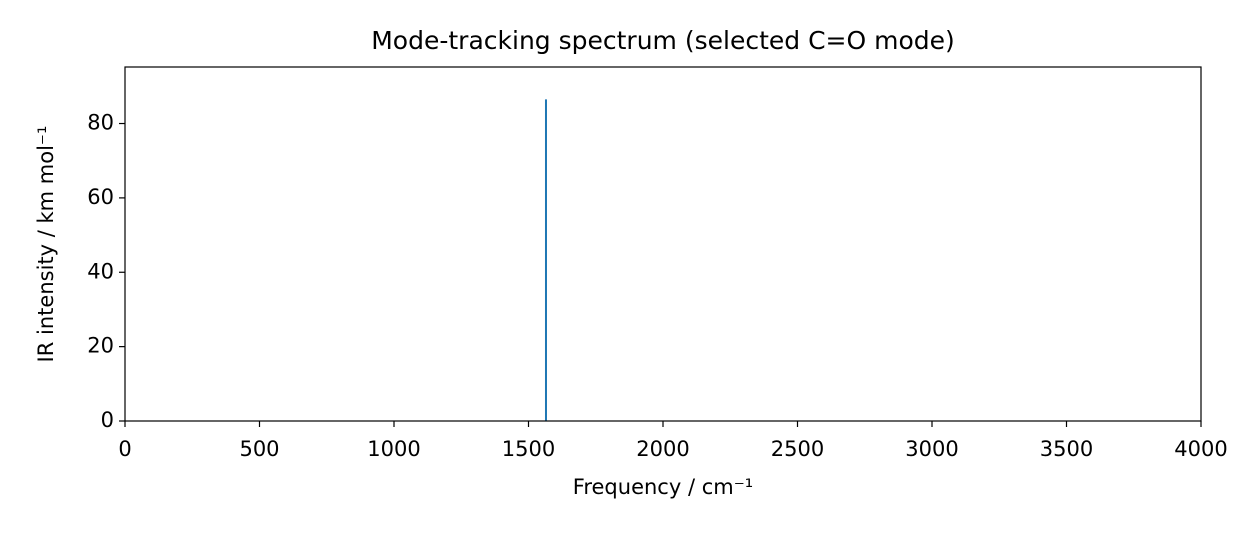  I want to click on x-tick-label: 1500, so click(528, 449).